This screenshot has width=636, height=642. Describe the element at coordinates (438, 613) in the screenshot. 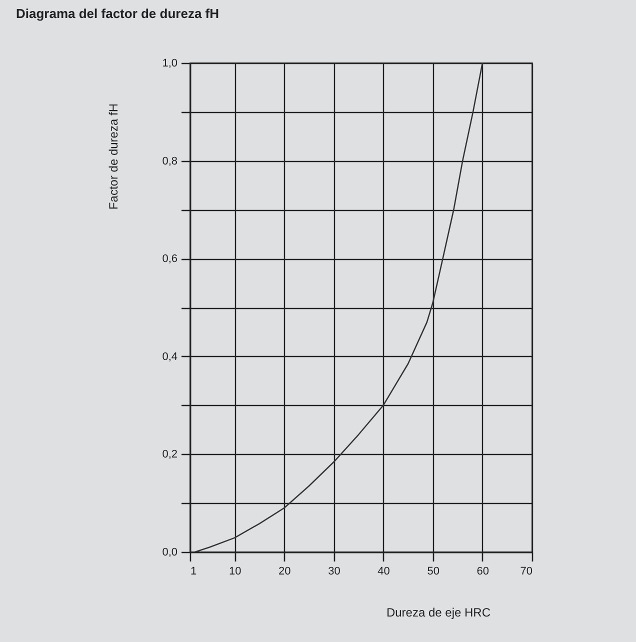

I see `x-axis-title: Dureza de eje HRC` at that location.